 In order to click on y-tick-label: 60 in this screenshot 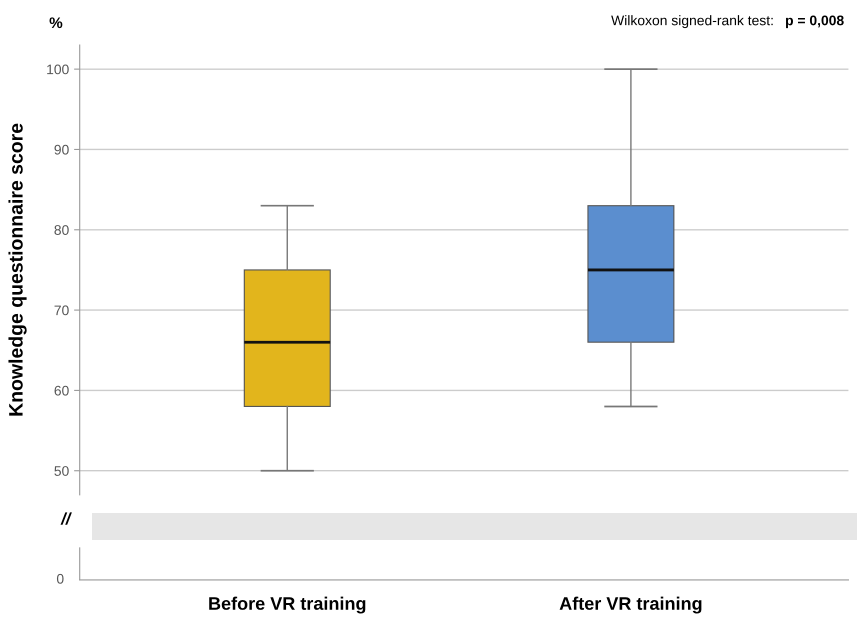, I will do `click(61, 391)`.